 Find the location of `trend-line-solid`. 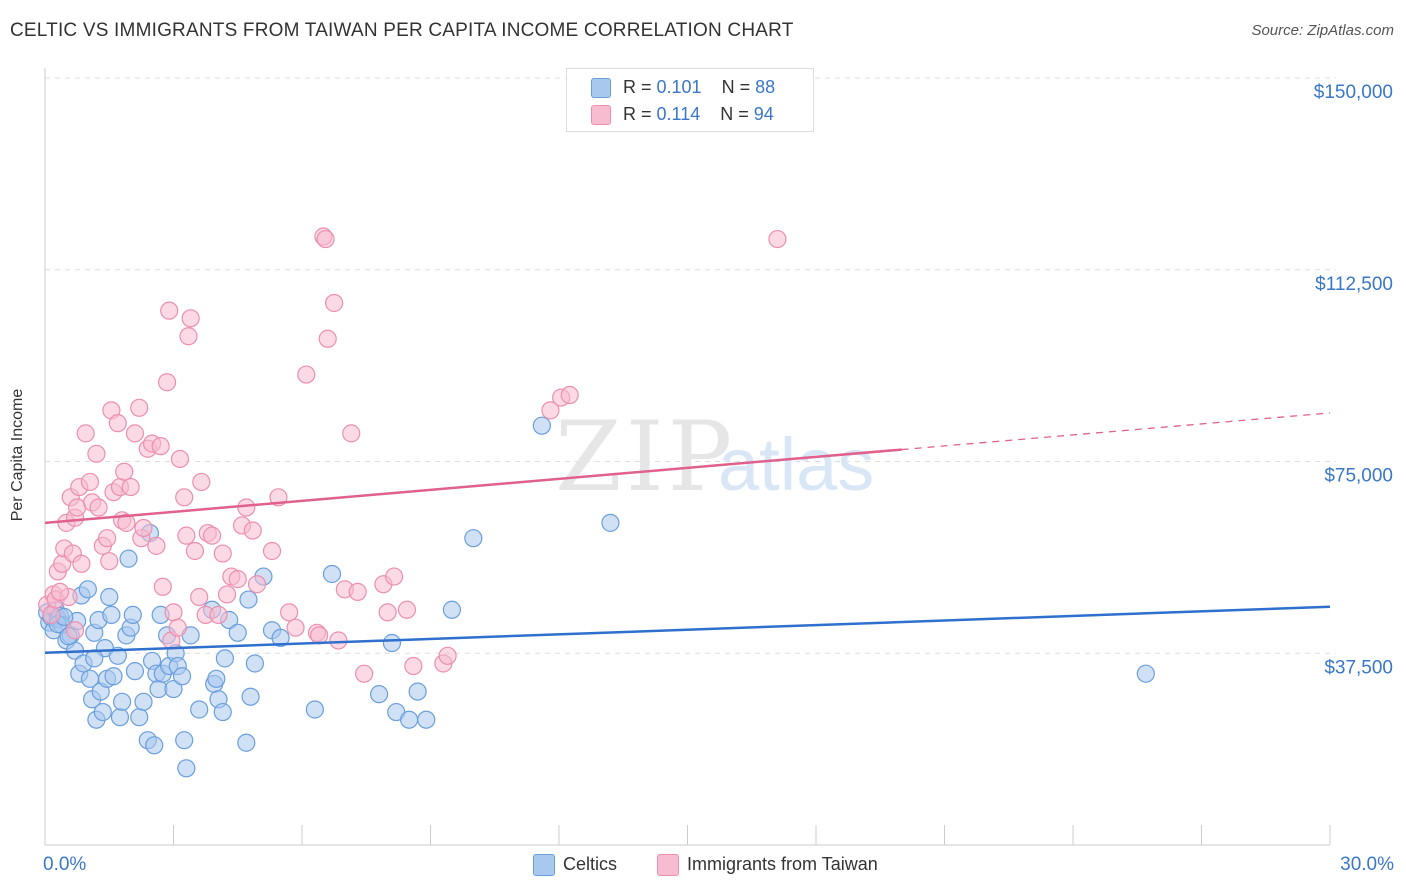

trend-line-solid is located at coordinates (687, 629).